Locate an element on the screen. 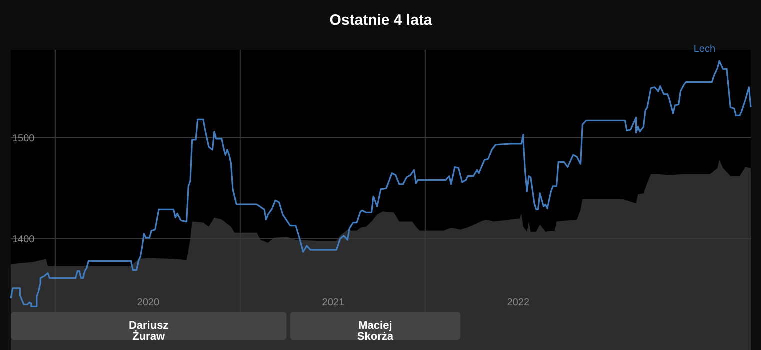  band-label: Maciej Skorża is located at coordinates (375, 331).